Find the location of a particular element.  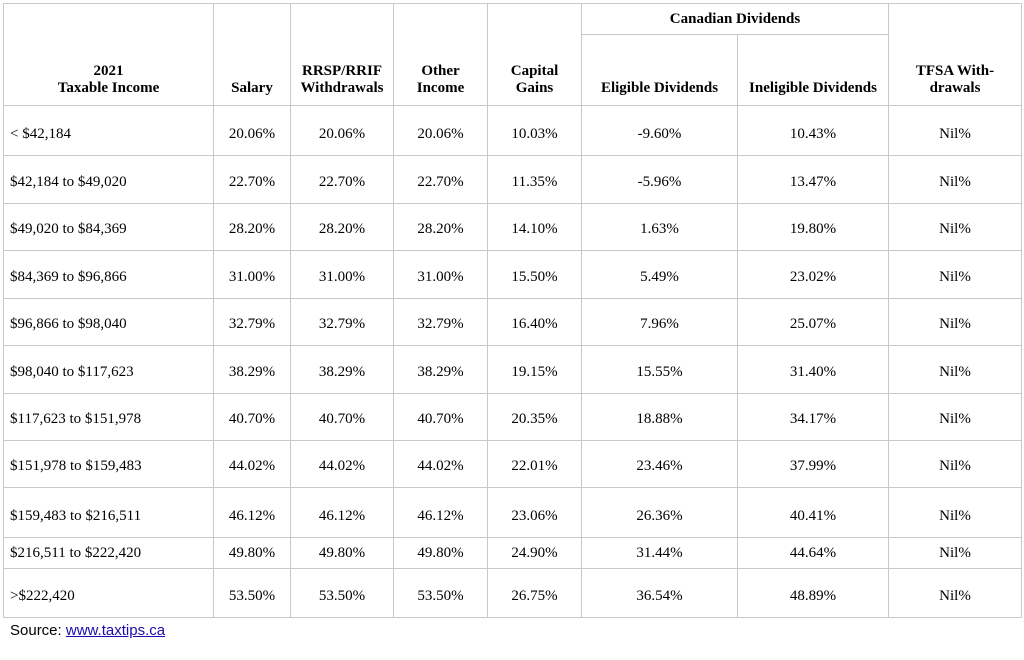

cell: 22.70% is located at coordinates (440, 179).